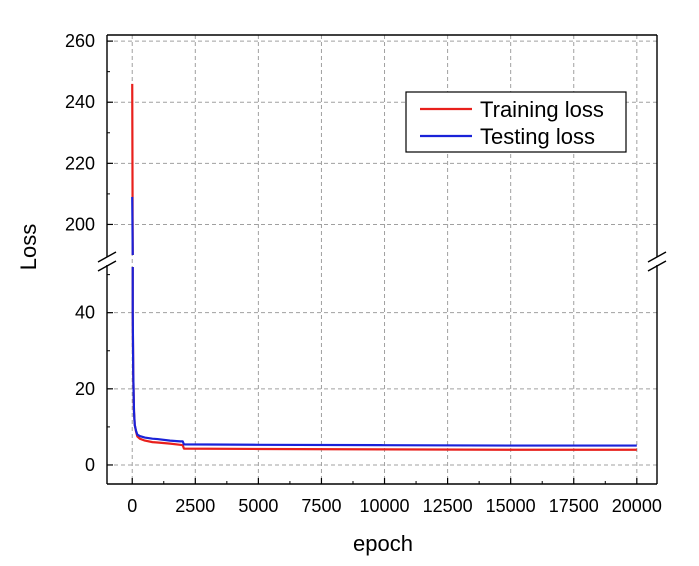  What do you see at coordinates (511, 506) in the screenshot?
I see `x-tick-label: 15000` at bounding box center [511, 506].